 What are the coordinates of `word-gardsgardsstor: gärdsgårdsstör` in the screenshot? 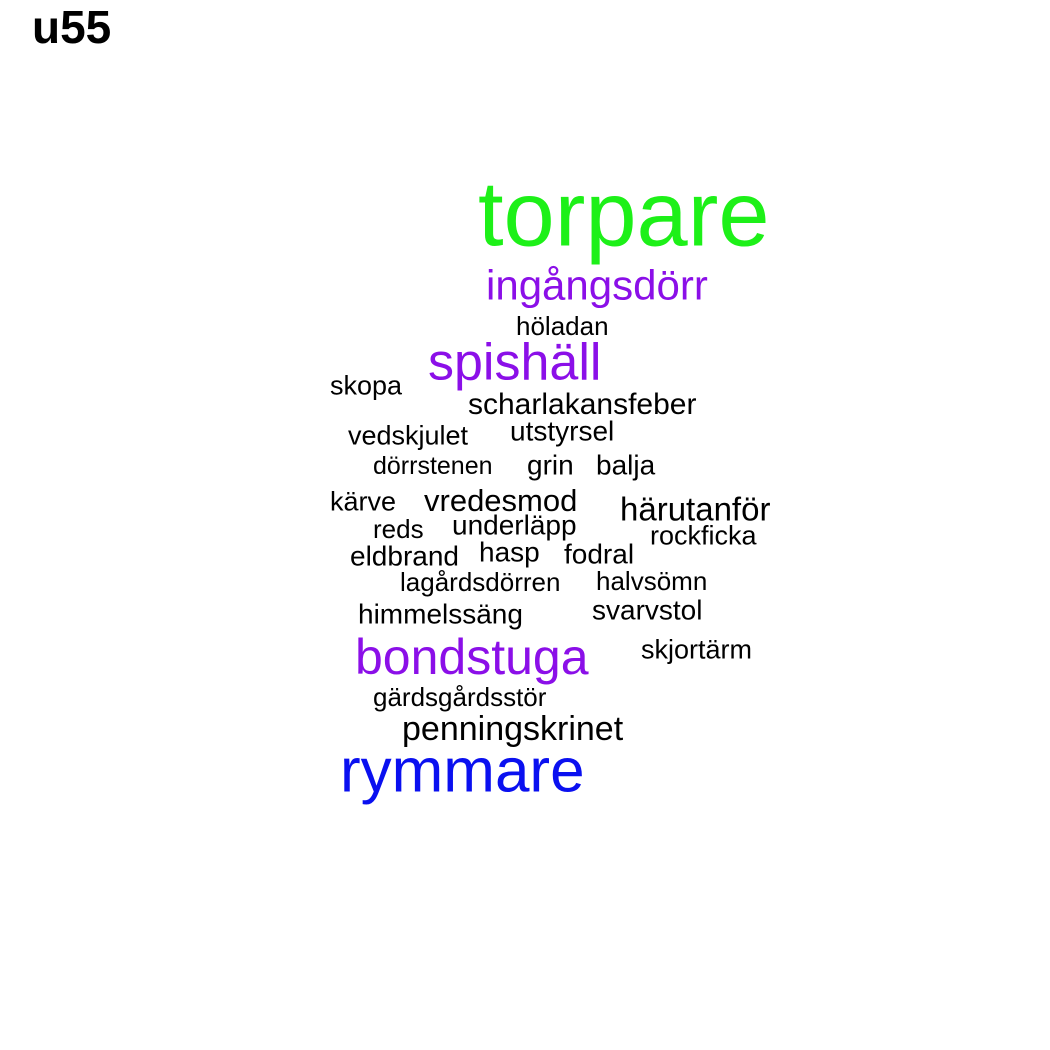 It's located at (460, 697).